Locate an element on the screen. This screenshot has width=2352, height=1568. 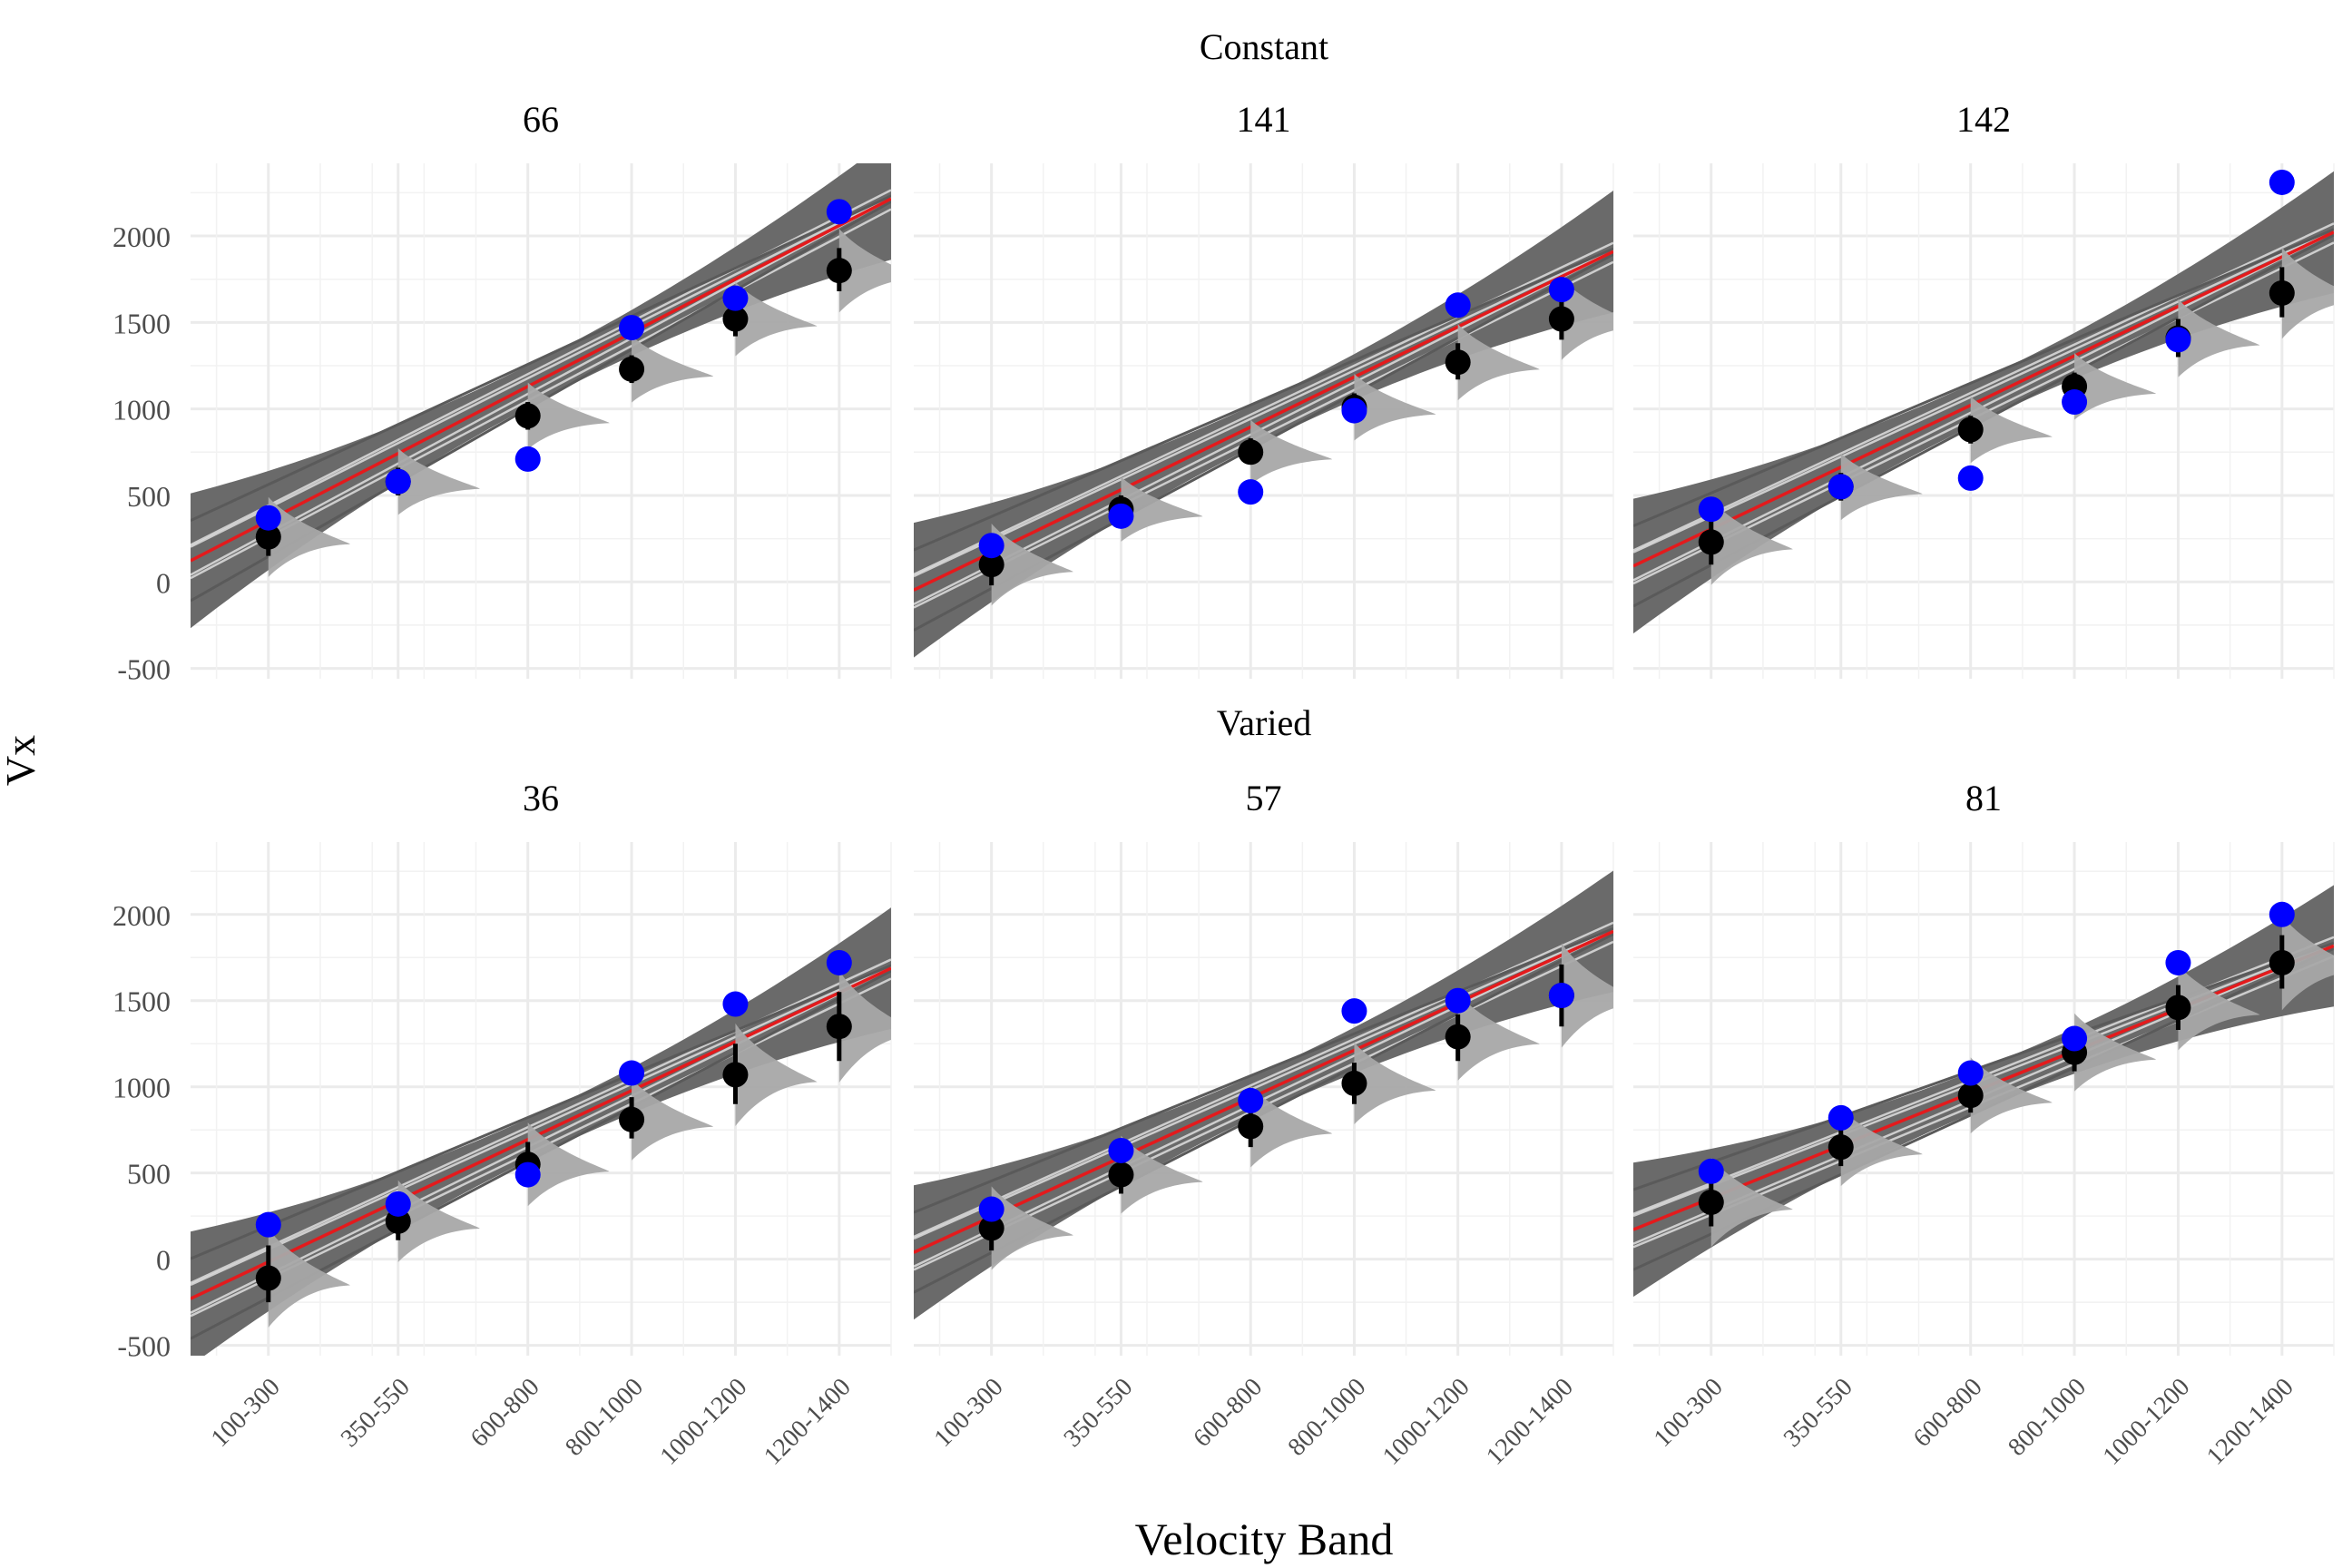
x-tick-label: 1200-1400 is located at coordinates (2250, 1422).